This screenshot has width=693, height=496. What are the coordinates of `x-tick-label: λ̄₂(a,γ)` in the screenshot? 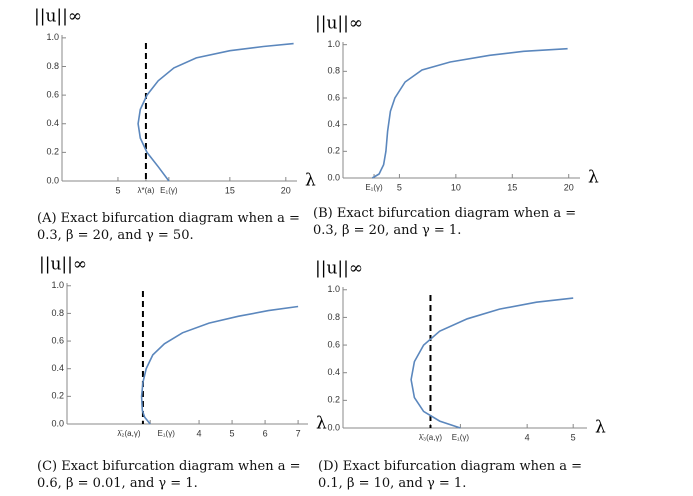 It's located at (128, 433).